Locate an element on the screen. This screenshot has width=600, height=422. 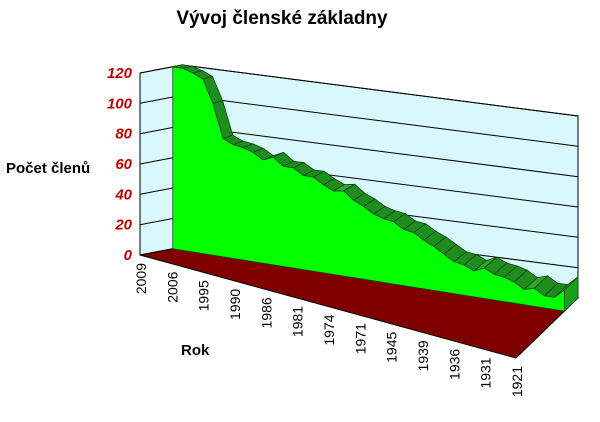
x-tick-label: 1936 is located at coordinates (454, 364).